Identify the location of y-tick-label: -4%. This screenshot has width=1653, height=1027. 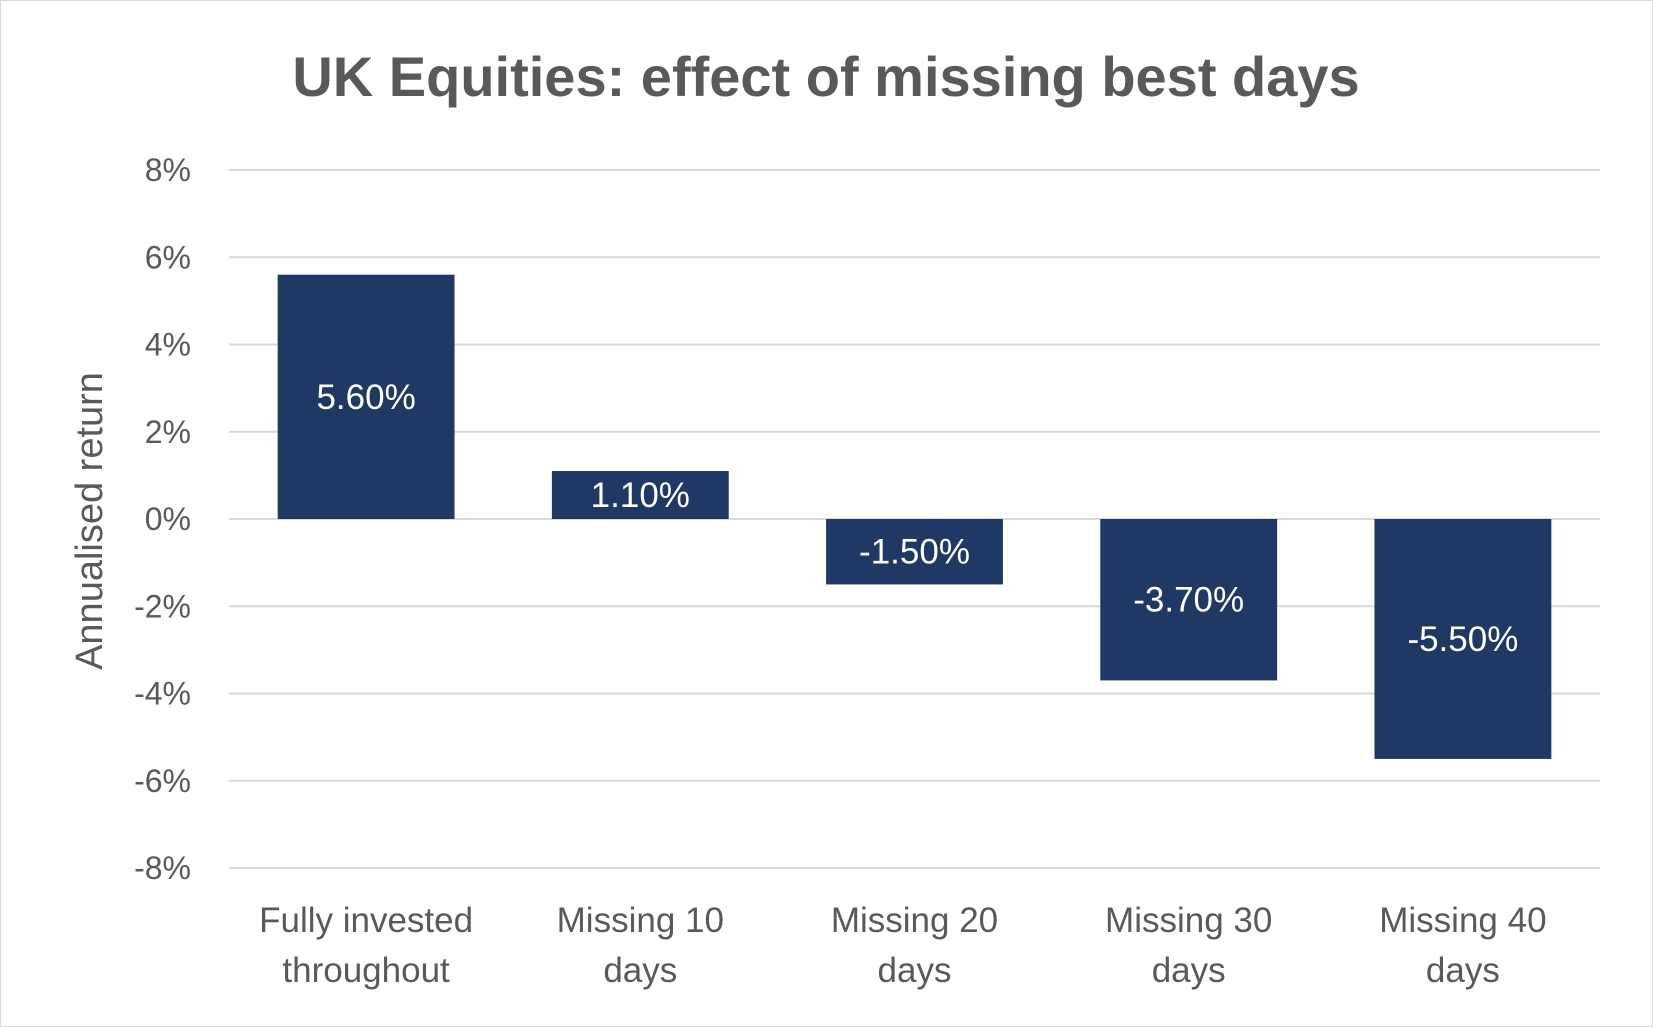
(162, 694).